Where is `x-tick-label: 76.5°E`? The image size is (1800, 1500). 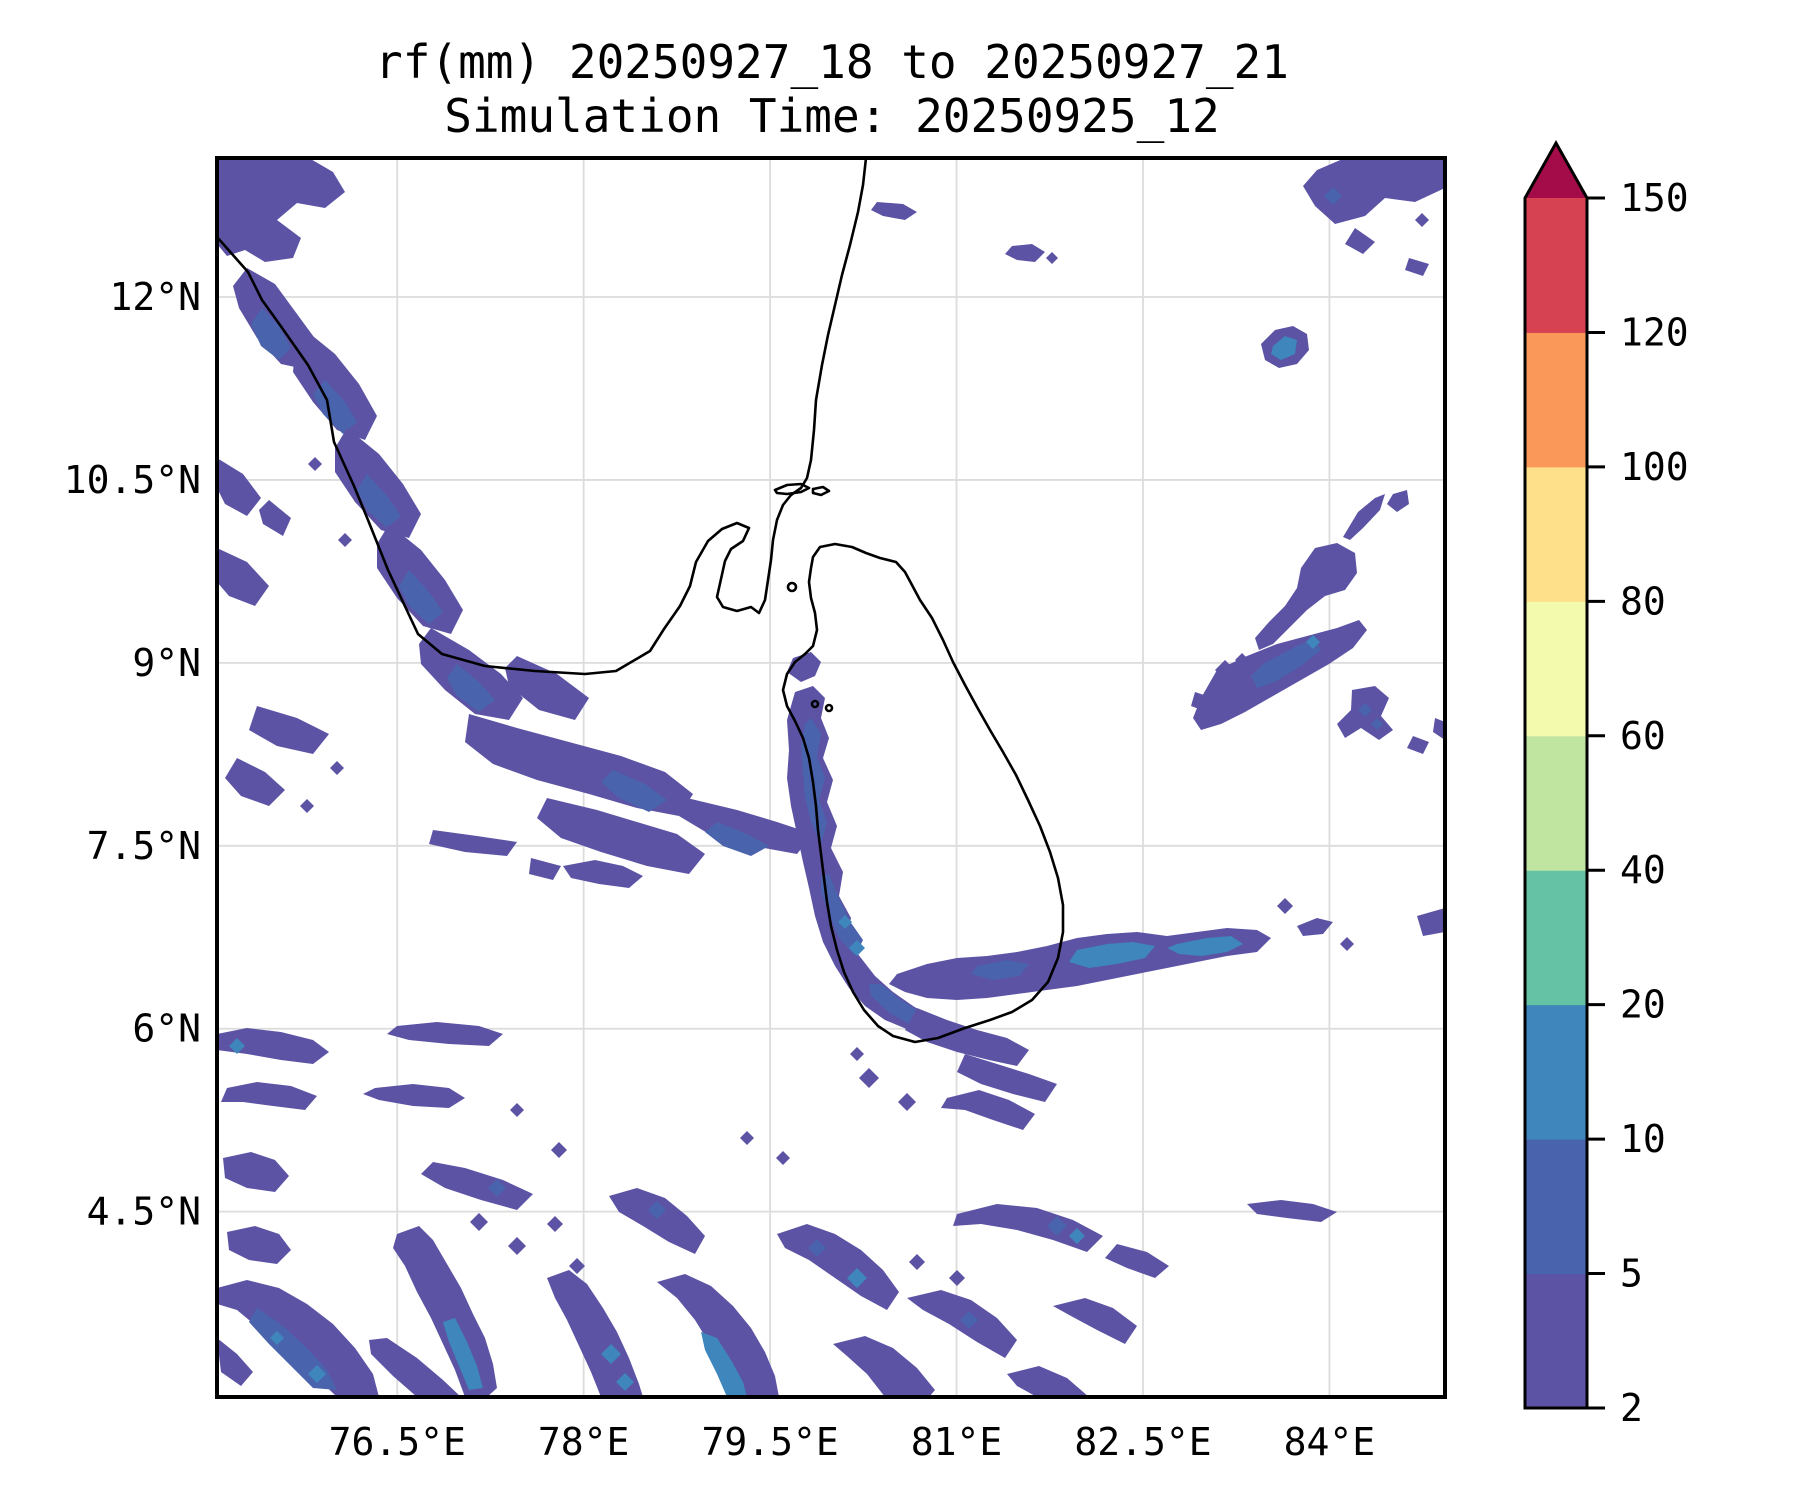 x-tick-label: 76.5°E is located at coordinates (397, 1442).